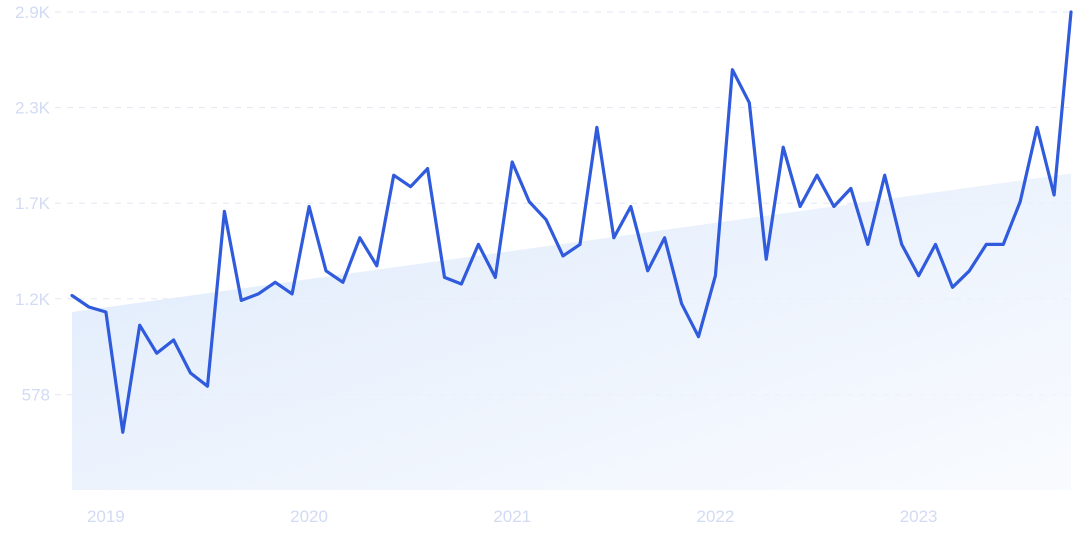 This screenshot has height=537, width=1075. I want to click on y-tick-label: 2.3K, so click(33, 108).